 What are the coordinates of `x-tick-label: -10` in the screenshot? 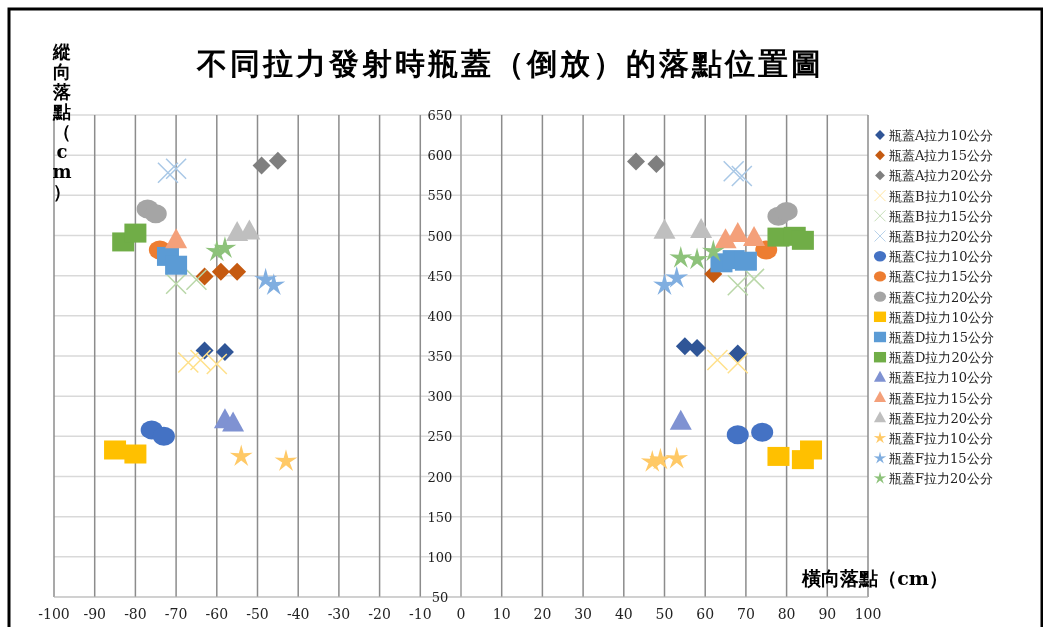 It's located at (420, 614).